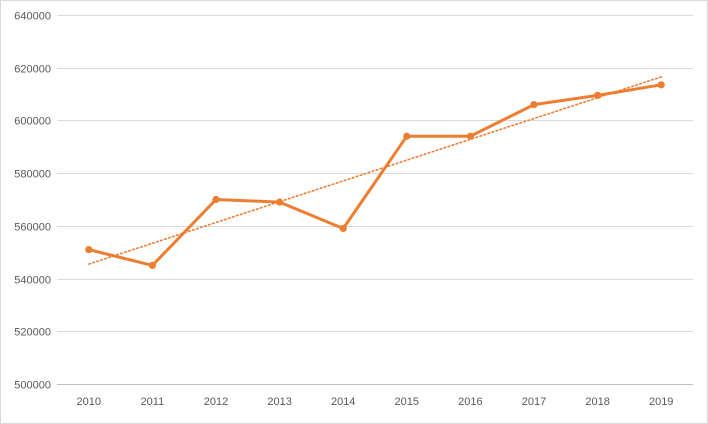 The width and height of the screenshot is (708, 424). What do you see at coordinates (32, 281) in the screenshot?
I see `y-tick-label: 540000` at bounding box center [32, 281].